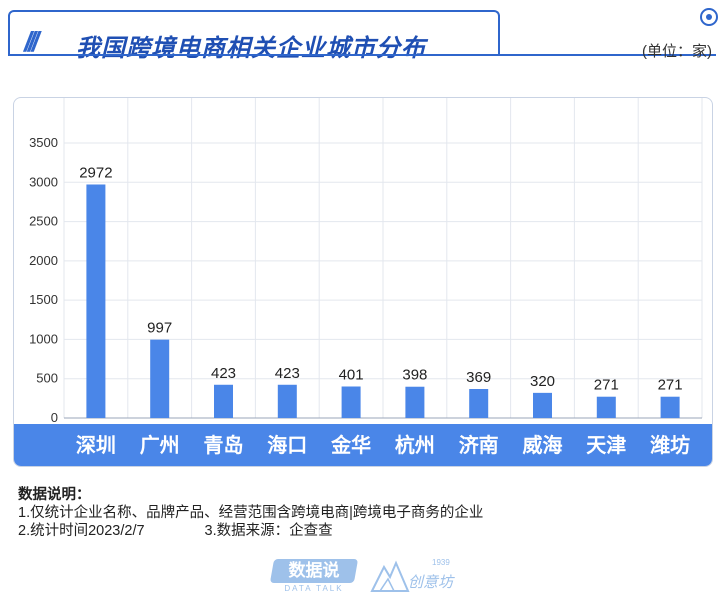 This screenshot has height=598, width=724. I want to click on header-divider, so click(362, 55).